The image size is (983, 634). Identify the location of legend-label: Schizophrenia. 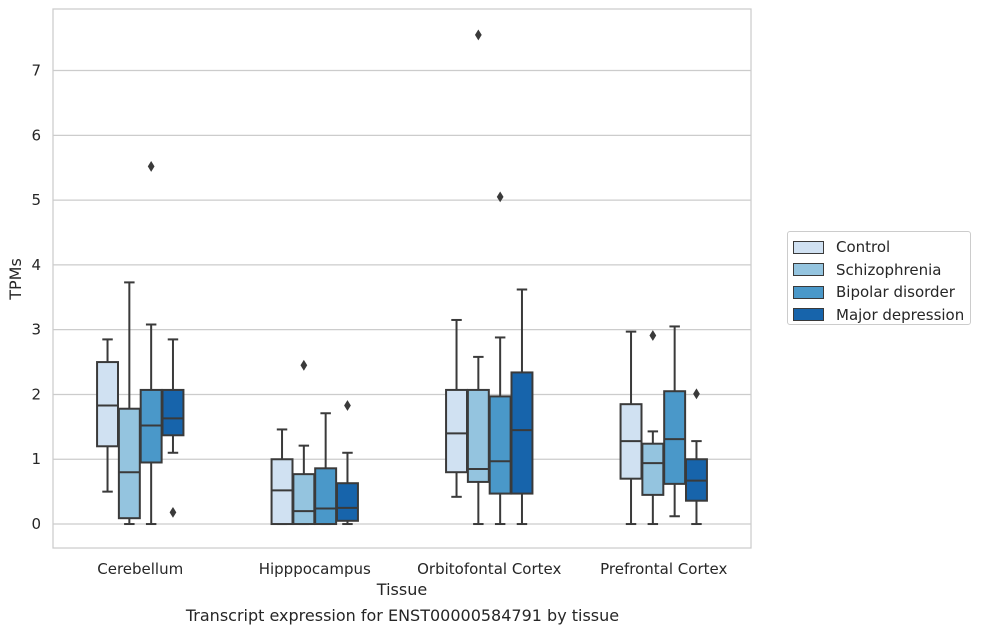
(889, 269).